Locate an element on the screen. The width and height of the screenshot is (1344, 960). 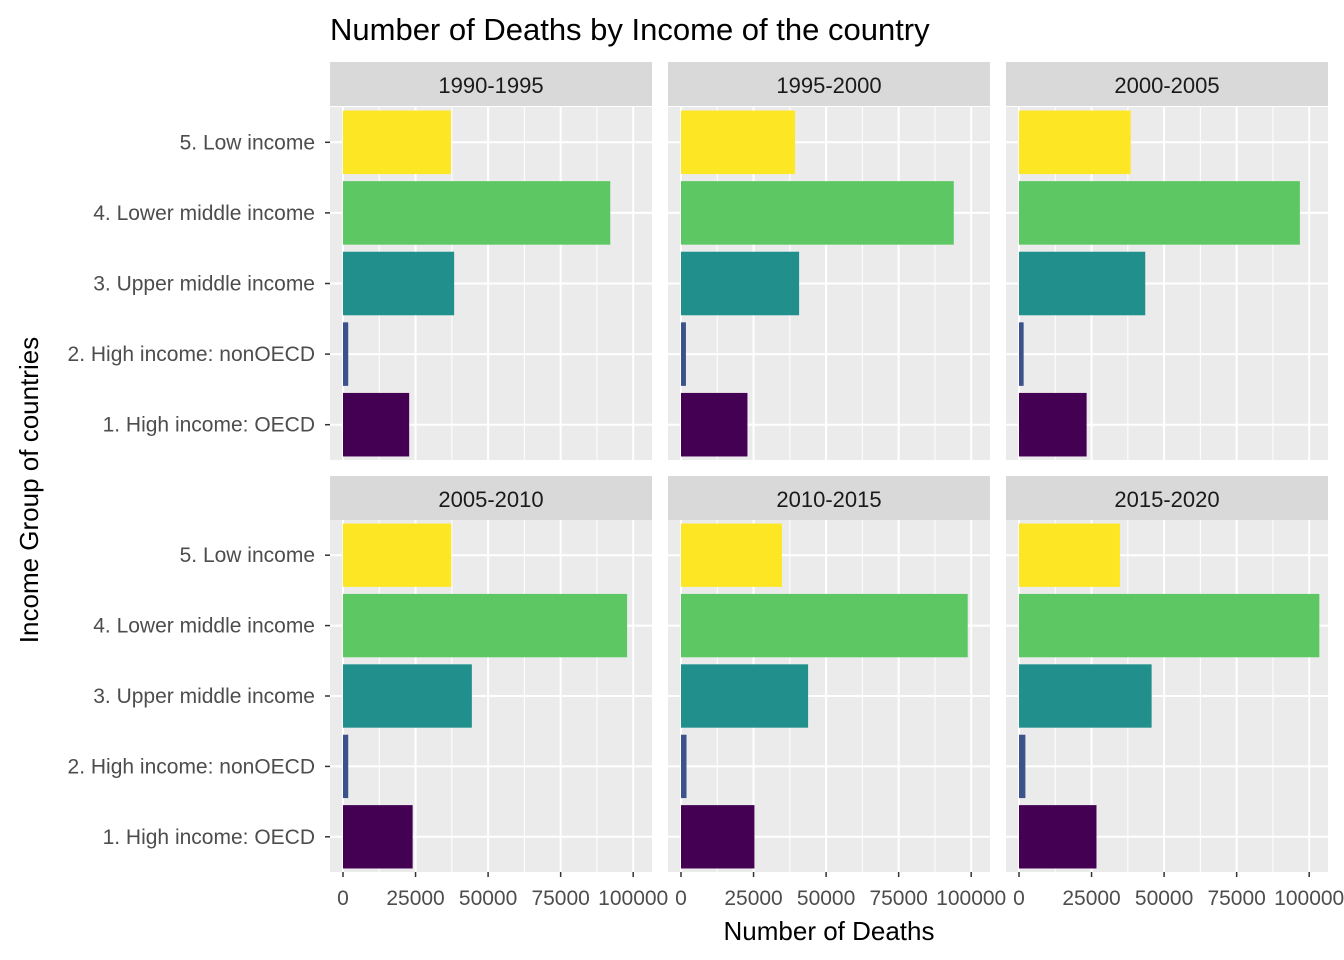
x-axis-title: Number of Deaths is located at coordinates (829, 931).